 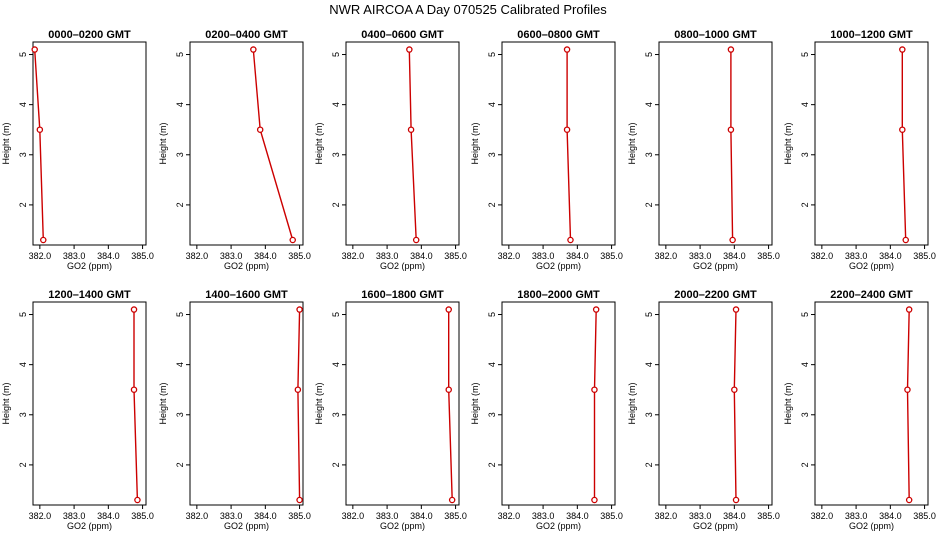 What do you see at coordinates (715, 35) in the screenshot?
I see `panel-title: 0800–1000 GMT` at bounding box center [715, 35].